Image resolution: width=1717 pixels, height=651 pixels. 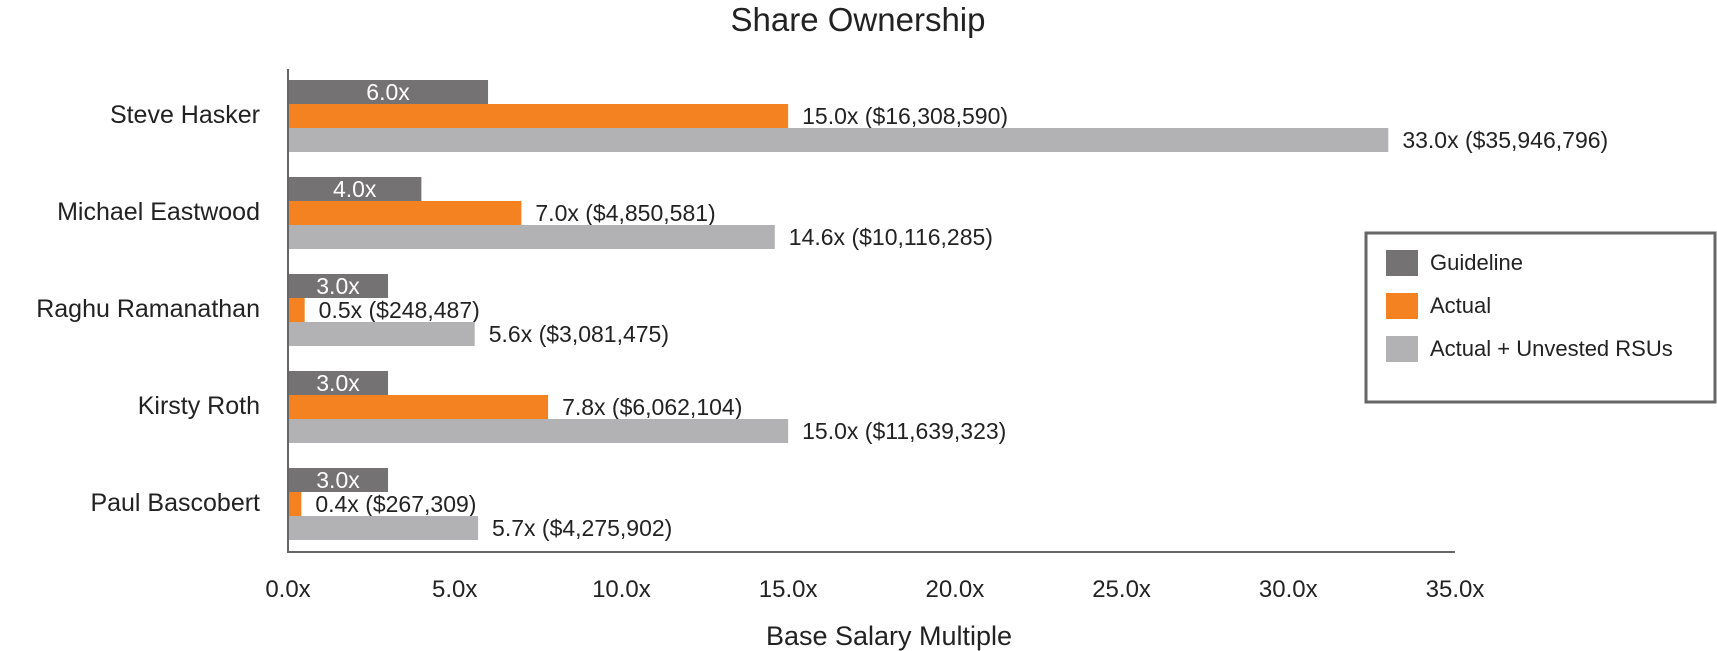 I want to click on category-label-kirsty-roth: Kirsty Roth, so click(x=199, y=406).